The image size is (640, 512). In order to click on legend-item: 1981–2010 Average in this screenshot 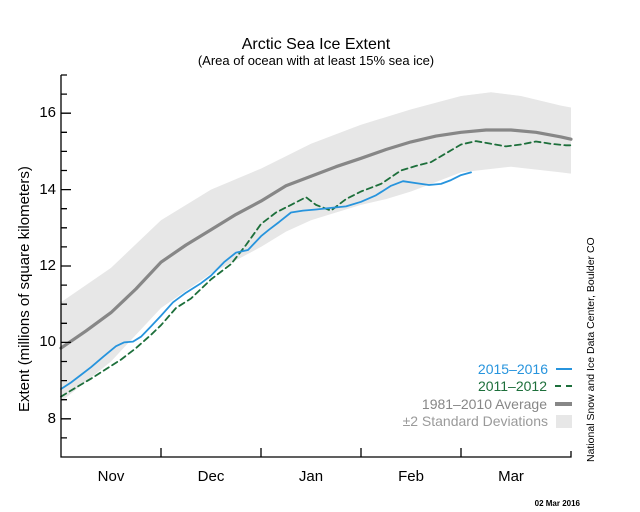, I will do `click(497, 404)`.